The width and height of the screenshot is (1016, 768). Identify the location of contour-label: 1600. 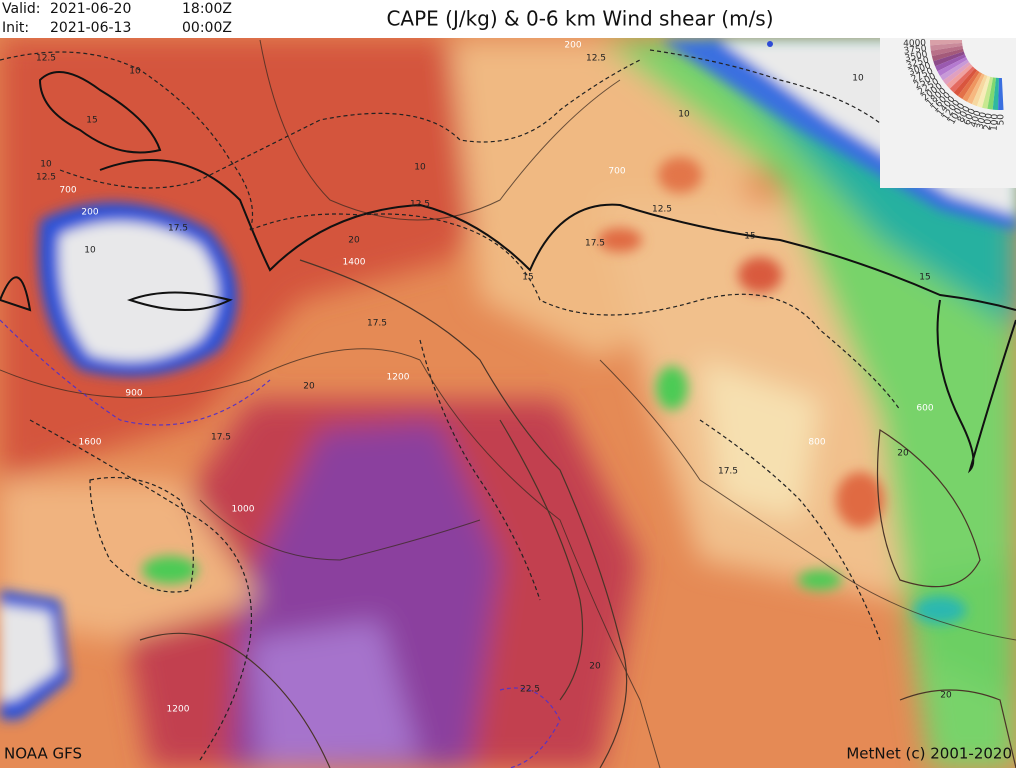
(90, 443).